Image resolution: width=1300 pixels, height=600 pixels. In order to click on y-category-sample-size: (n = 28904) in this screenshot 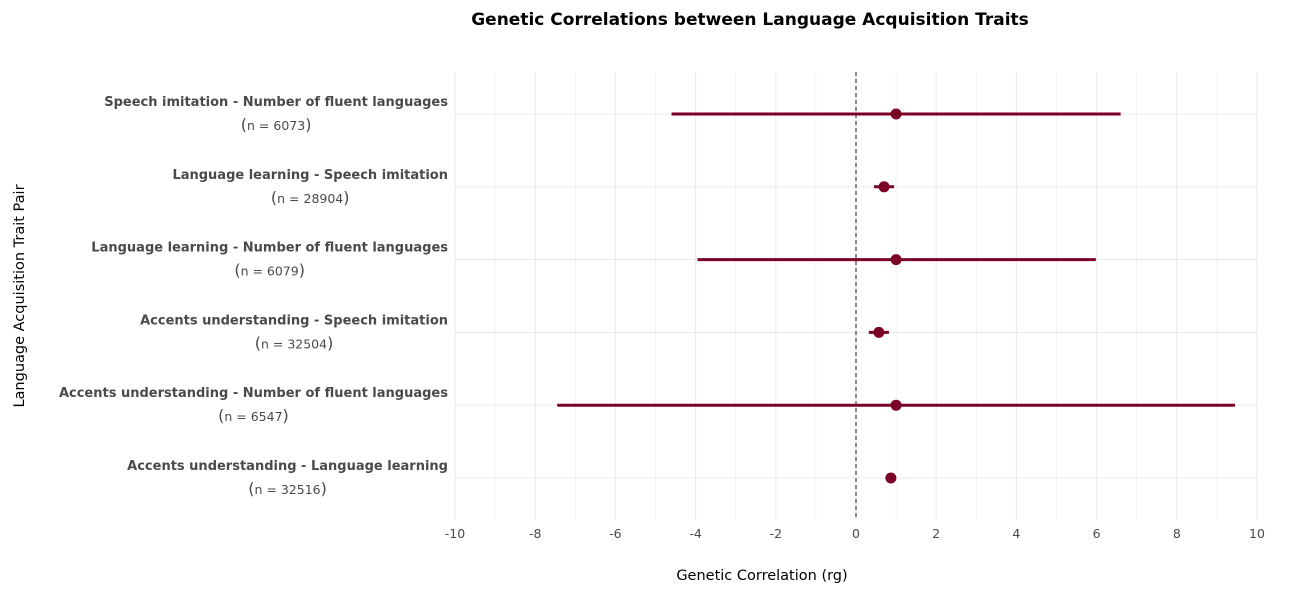, I will do `click(310, 197)`.